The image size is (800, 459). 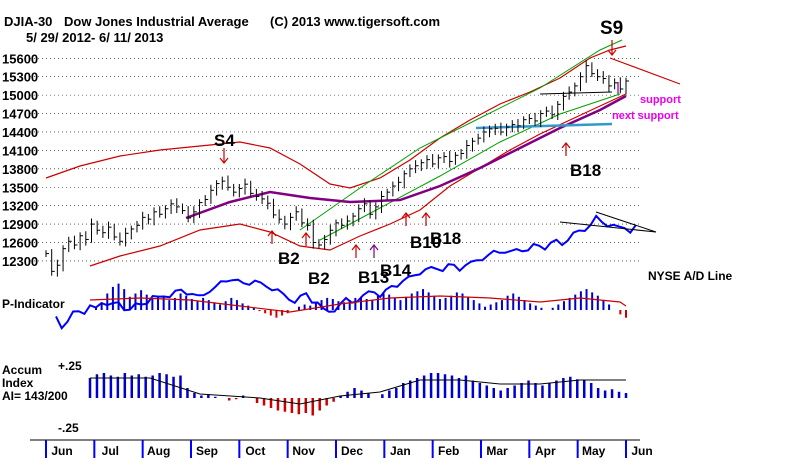 What do you see at coordinates (156, 21) in the screenshot?
I see `chart-title: Dow Jones Industrial Average` at bounding box center [156, 21].